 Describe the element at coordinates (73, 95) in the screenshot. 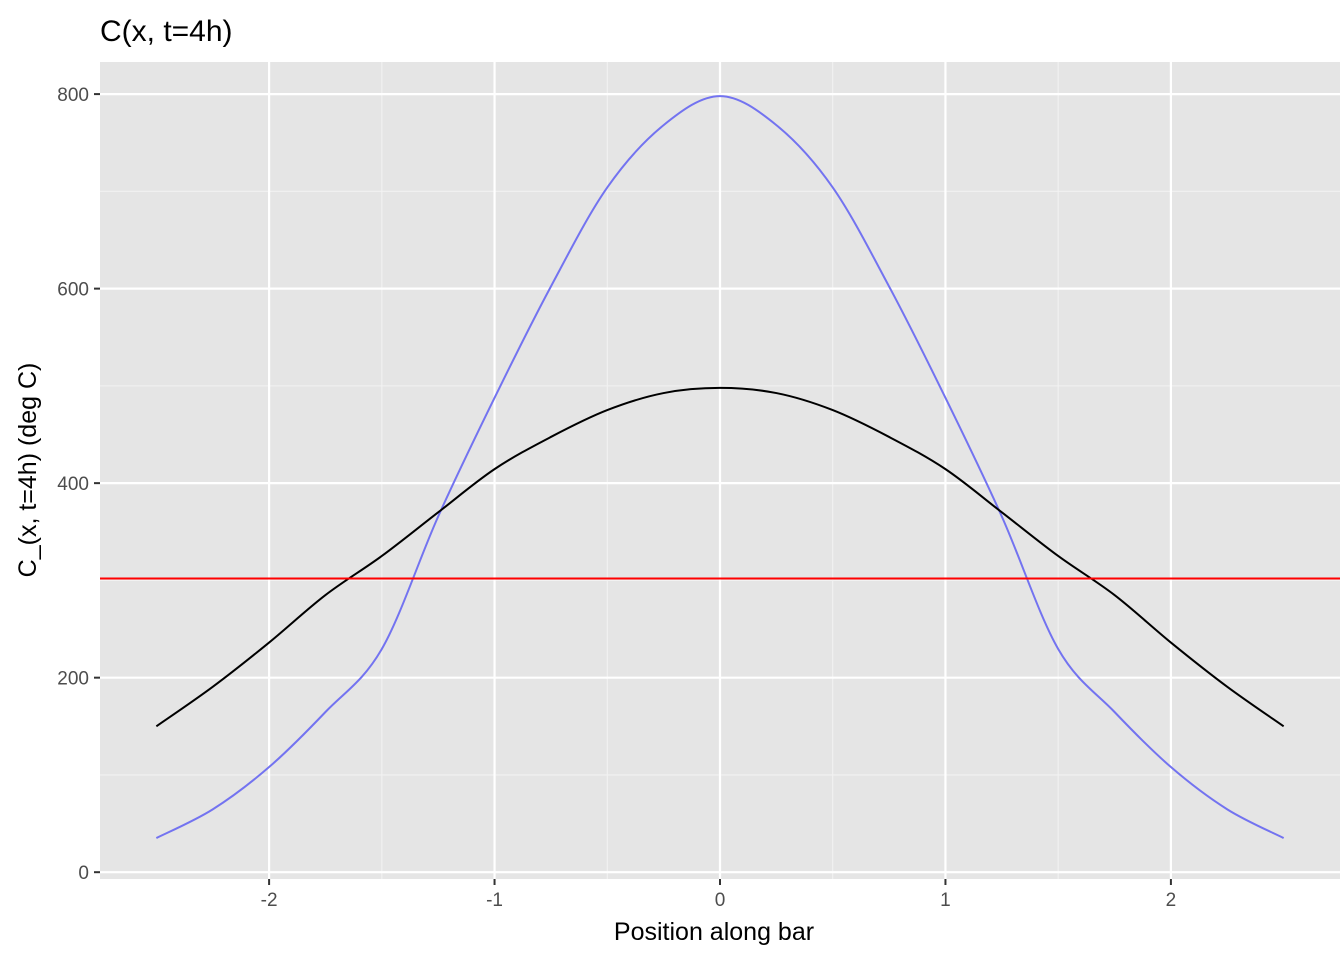

I see `y-tick-label: 800` at that location.